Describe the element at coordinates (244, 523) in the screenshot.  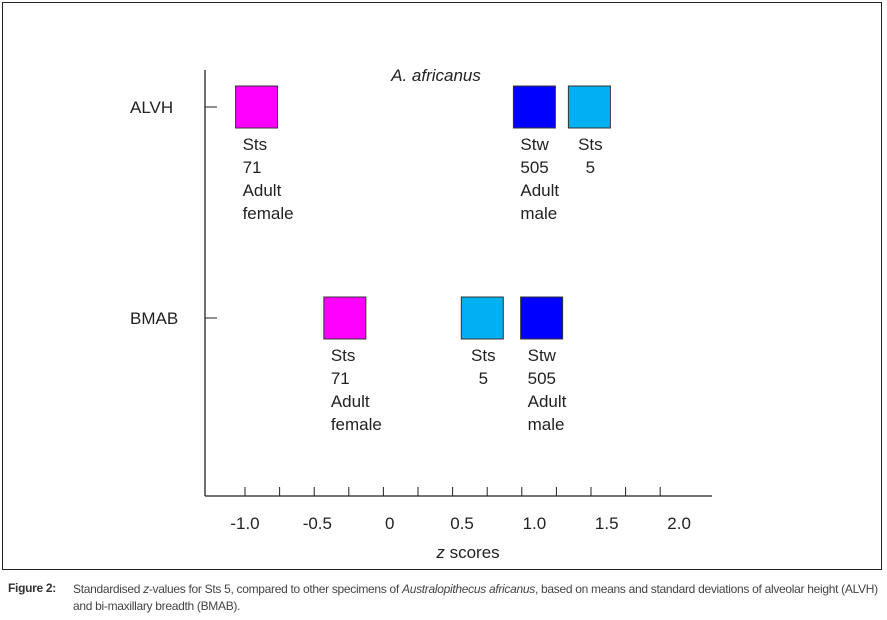
I see `x-tick-label: -1.0` at that location.